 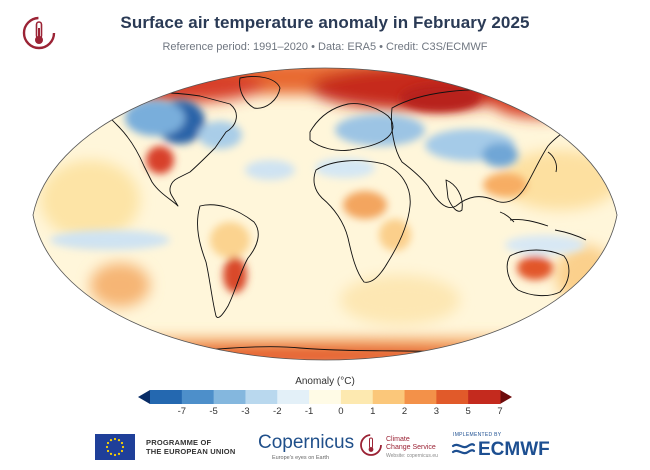 I want to click on colorbar-tick: 0, so click(x=341, y=411).